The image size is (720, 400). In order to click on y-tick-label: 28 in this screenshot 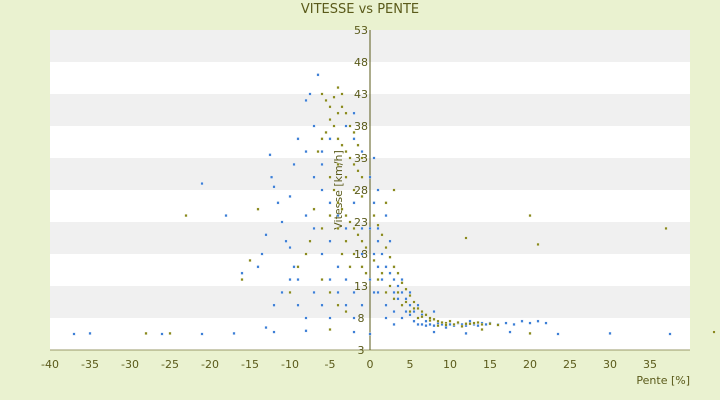, I will do `click(361, 190)`.